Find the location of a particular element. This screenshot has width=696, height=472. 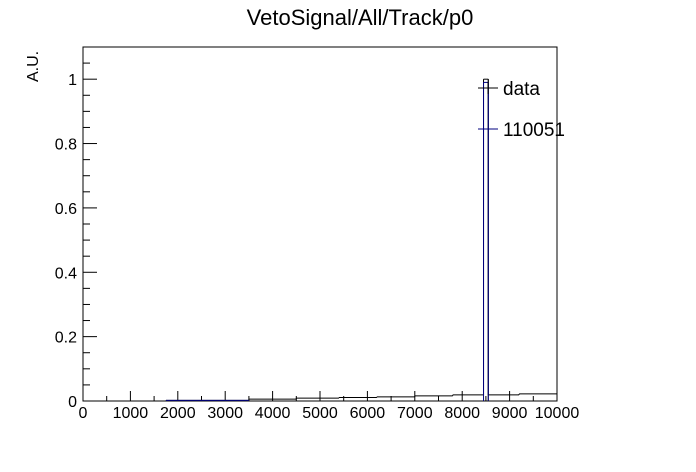

x-tick-label: 2000 is located at coordinates (178, 413).